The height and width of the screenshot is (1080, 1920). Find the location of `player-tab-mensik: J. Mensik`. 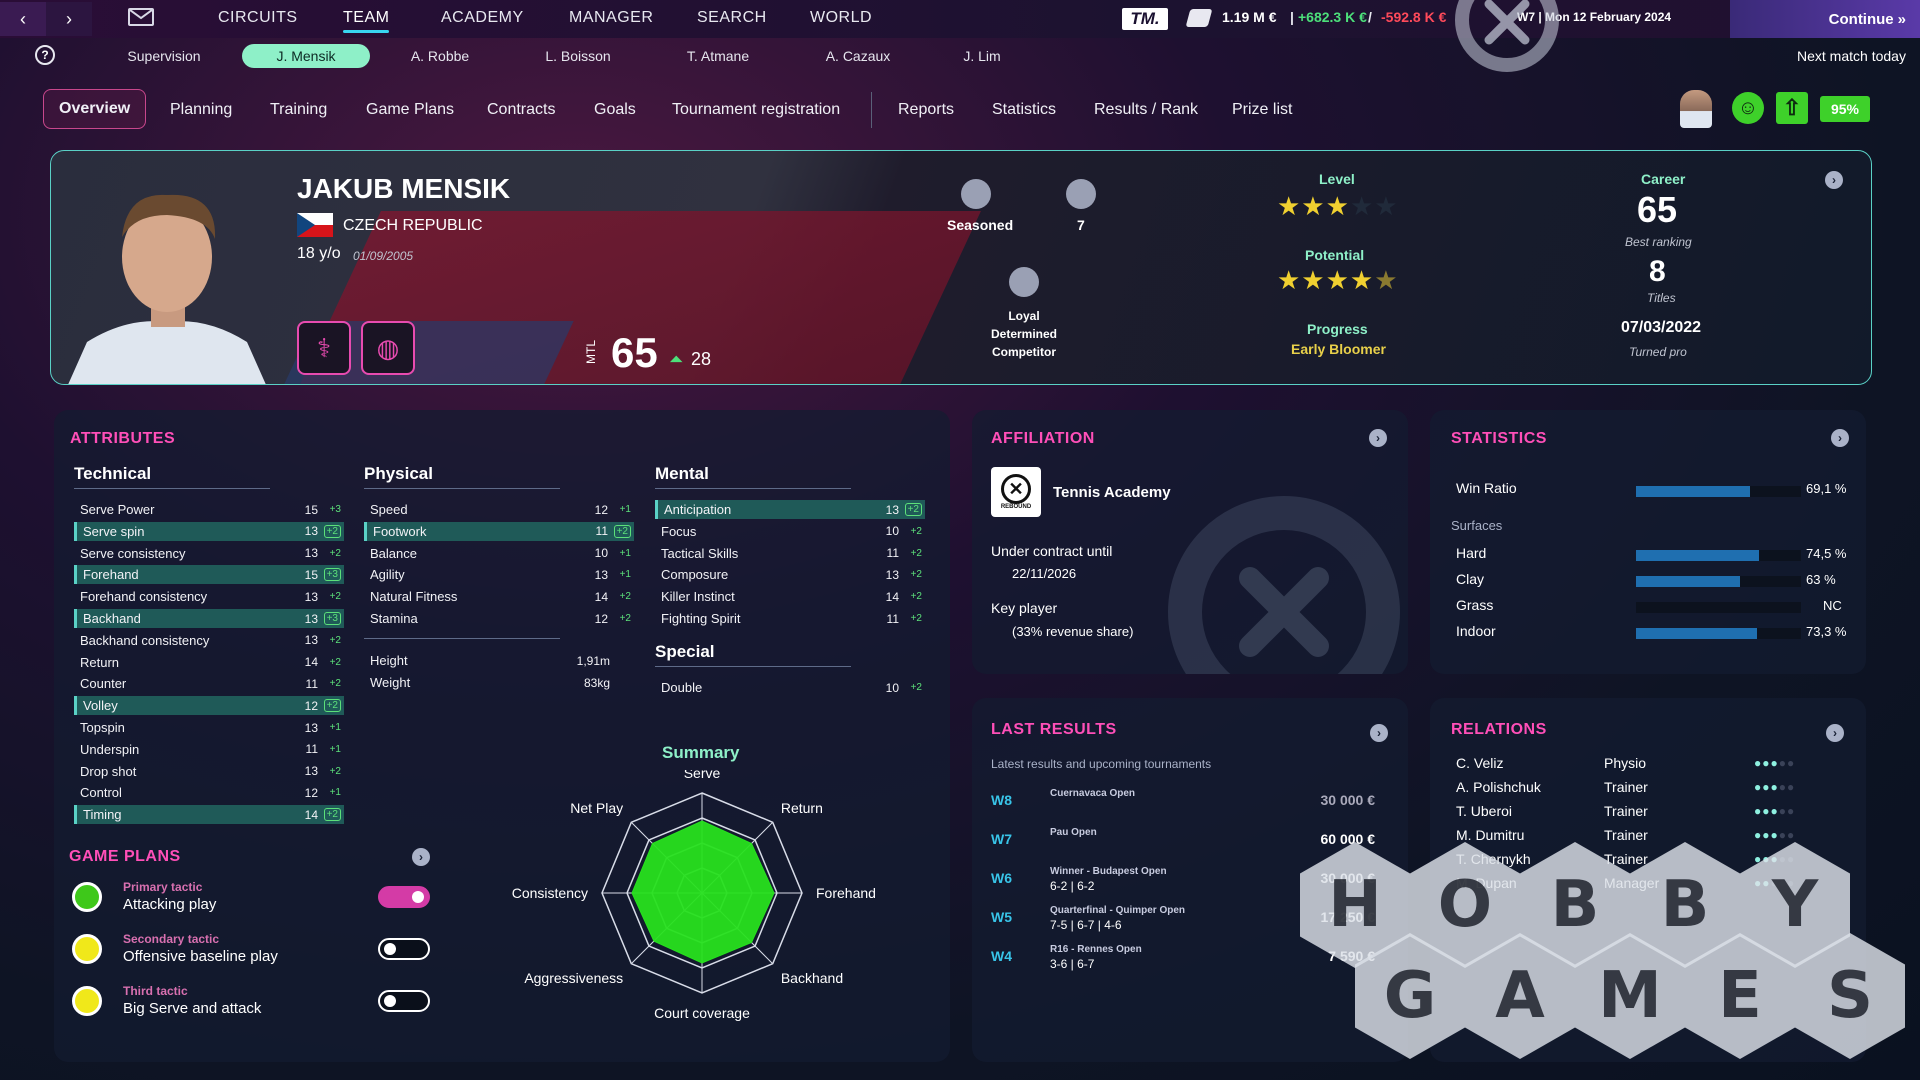

player-tab-mensik: J. Mensik is located at coordinates (306, 56).